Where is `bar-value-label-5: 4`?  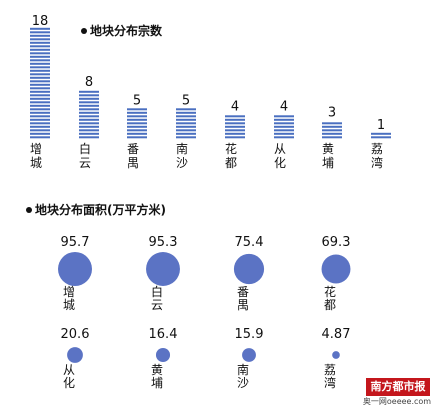 bar-value-label-5: 4 is located at coordinates (284, 107).